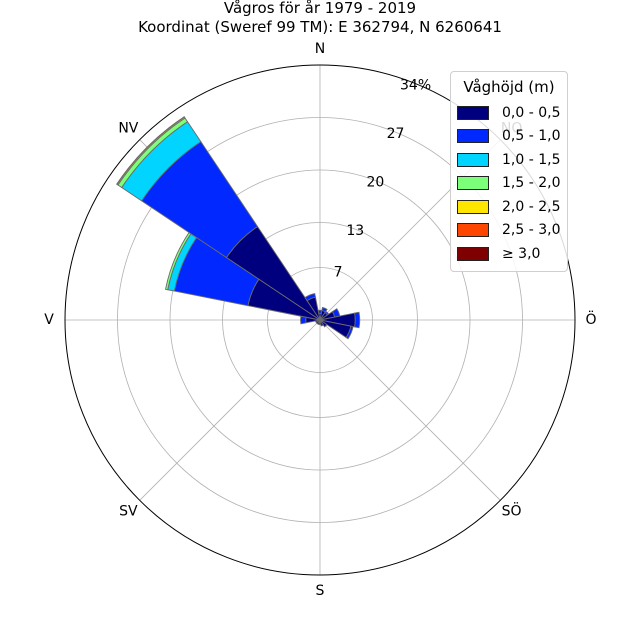 The height and width of the screenshot is (640, 640). I want to click on radial-tick-label: 20, so click(375, 182).